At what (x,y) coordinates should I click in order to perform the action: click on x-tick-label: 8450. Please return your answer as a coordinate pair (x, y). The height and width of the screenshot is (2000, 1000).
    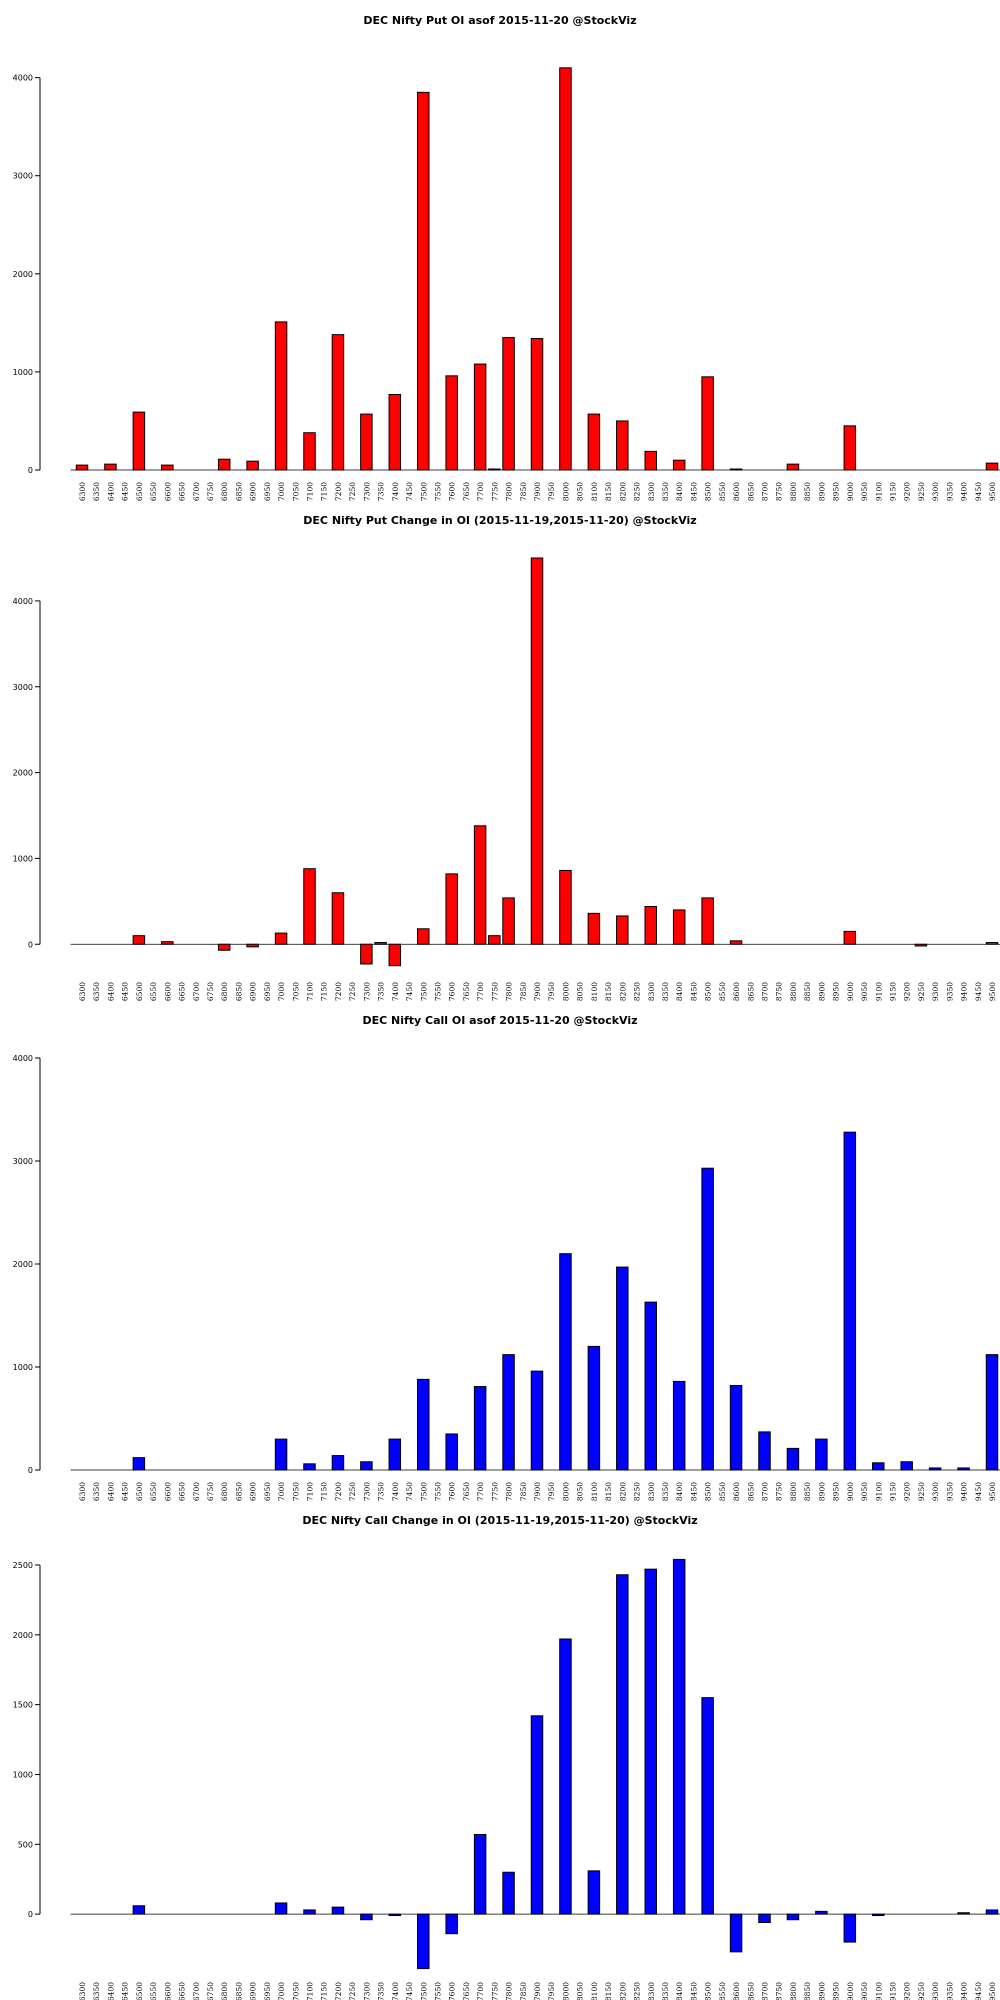
    Looking at the image, I should click on (693, 1991).